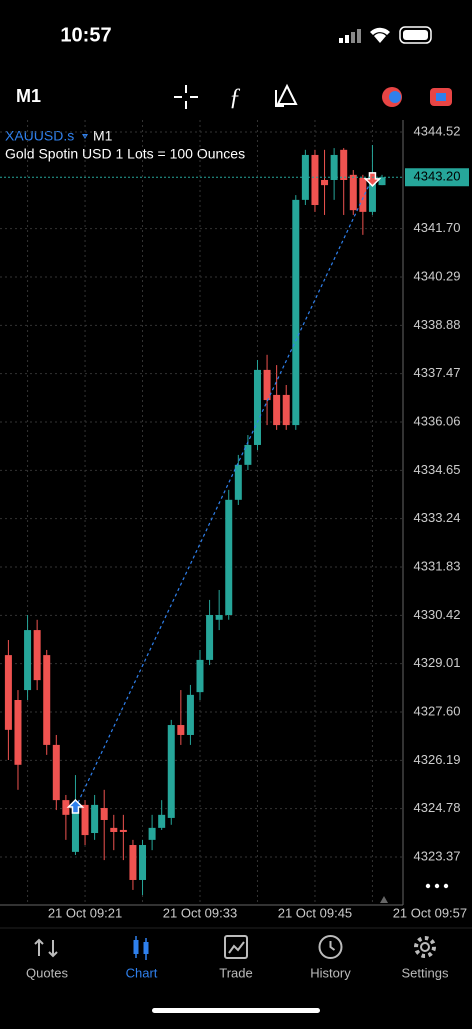 Image resolution: width=472 pixels, height=1029 pixels. What do you see at coordinates (85, 912) in the screenshot?
I see `x-tick-label: 21 Oct 09:21` at bounding box center [85, 912].